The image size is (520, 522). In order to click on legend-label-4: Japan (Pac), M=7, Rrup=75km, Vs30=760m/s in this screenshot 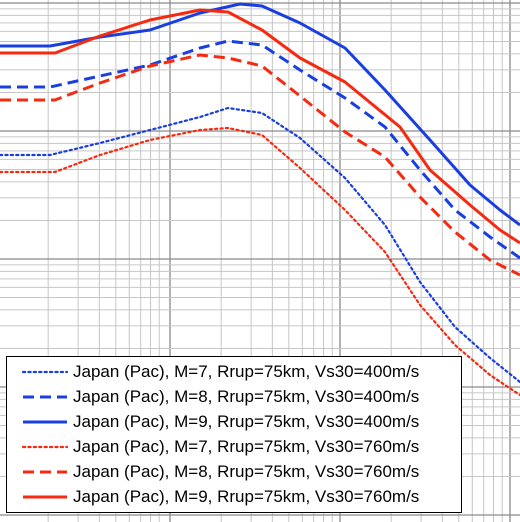, I will do `click(246, 446)`.